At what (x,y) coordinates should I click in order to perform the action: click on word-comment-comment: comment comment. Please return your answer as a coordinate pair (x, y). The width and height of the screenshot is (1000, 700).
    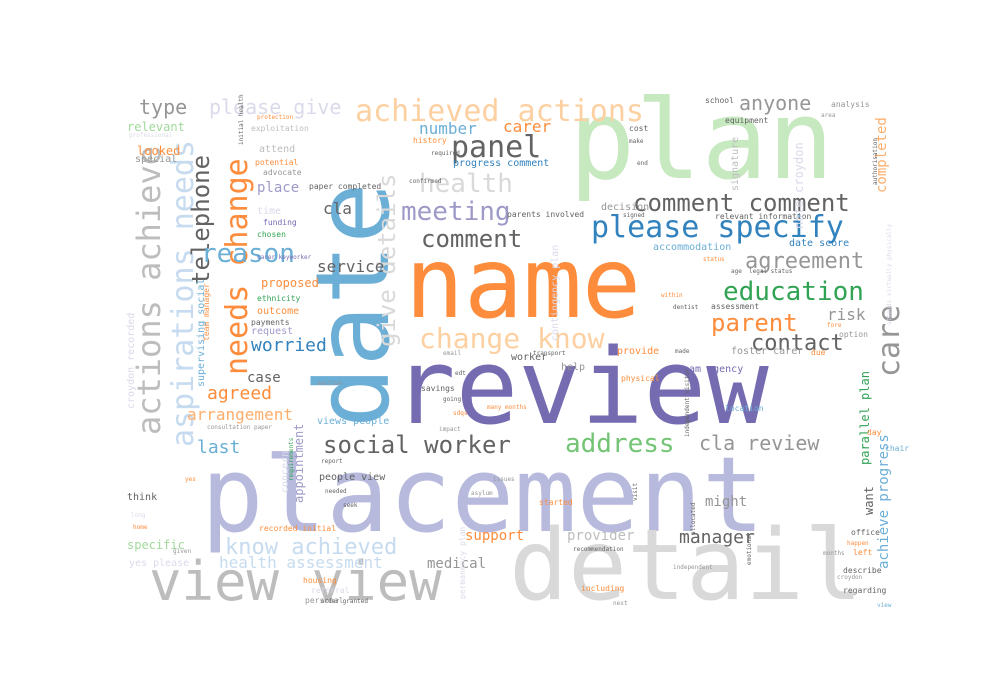
    Looking at the image, I should click on (741, 203).